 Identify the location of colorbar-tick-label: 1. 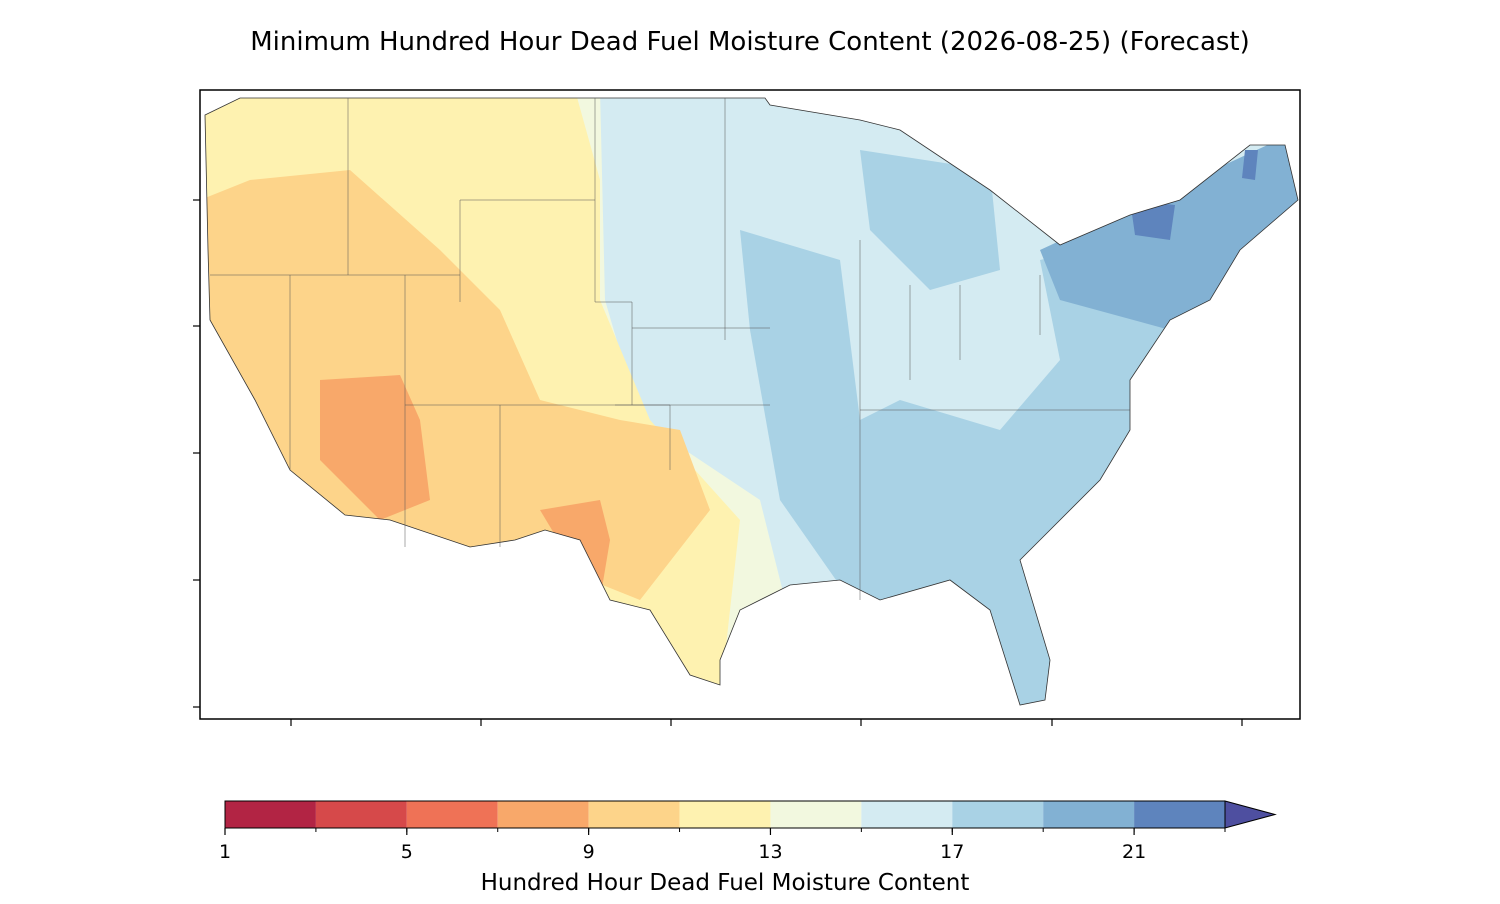
(225, 852).